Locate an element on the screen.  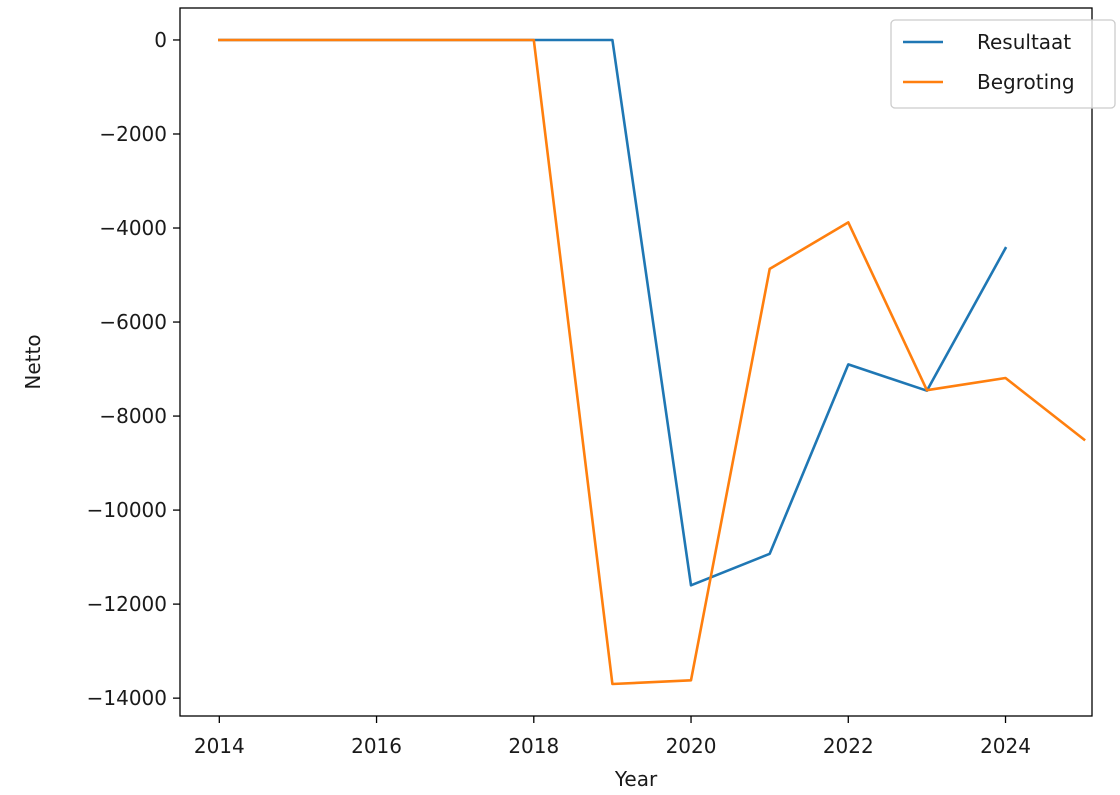
legend-label-begroting: Begroting is located at coordinates (1026, 82).